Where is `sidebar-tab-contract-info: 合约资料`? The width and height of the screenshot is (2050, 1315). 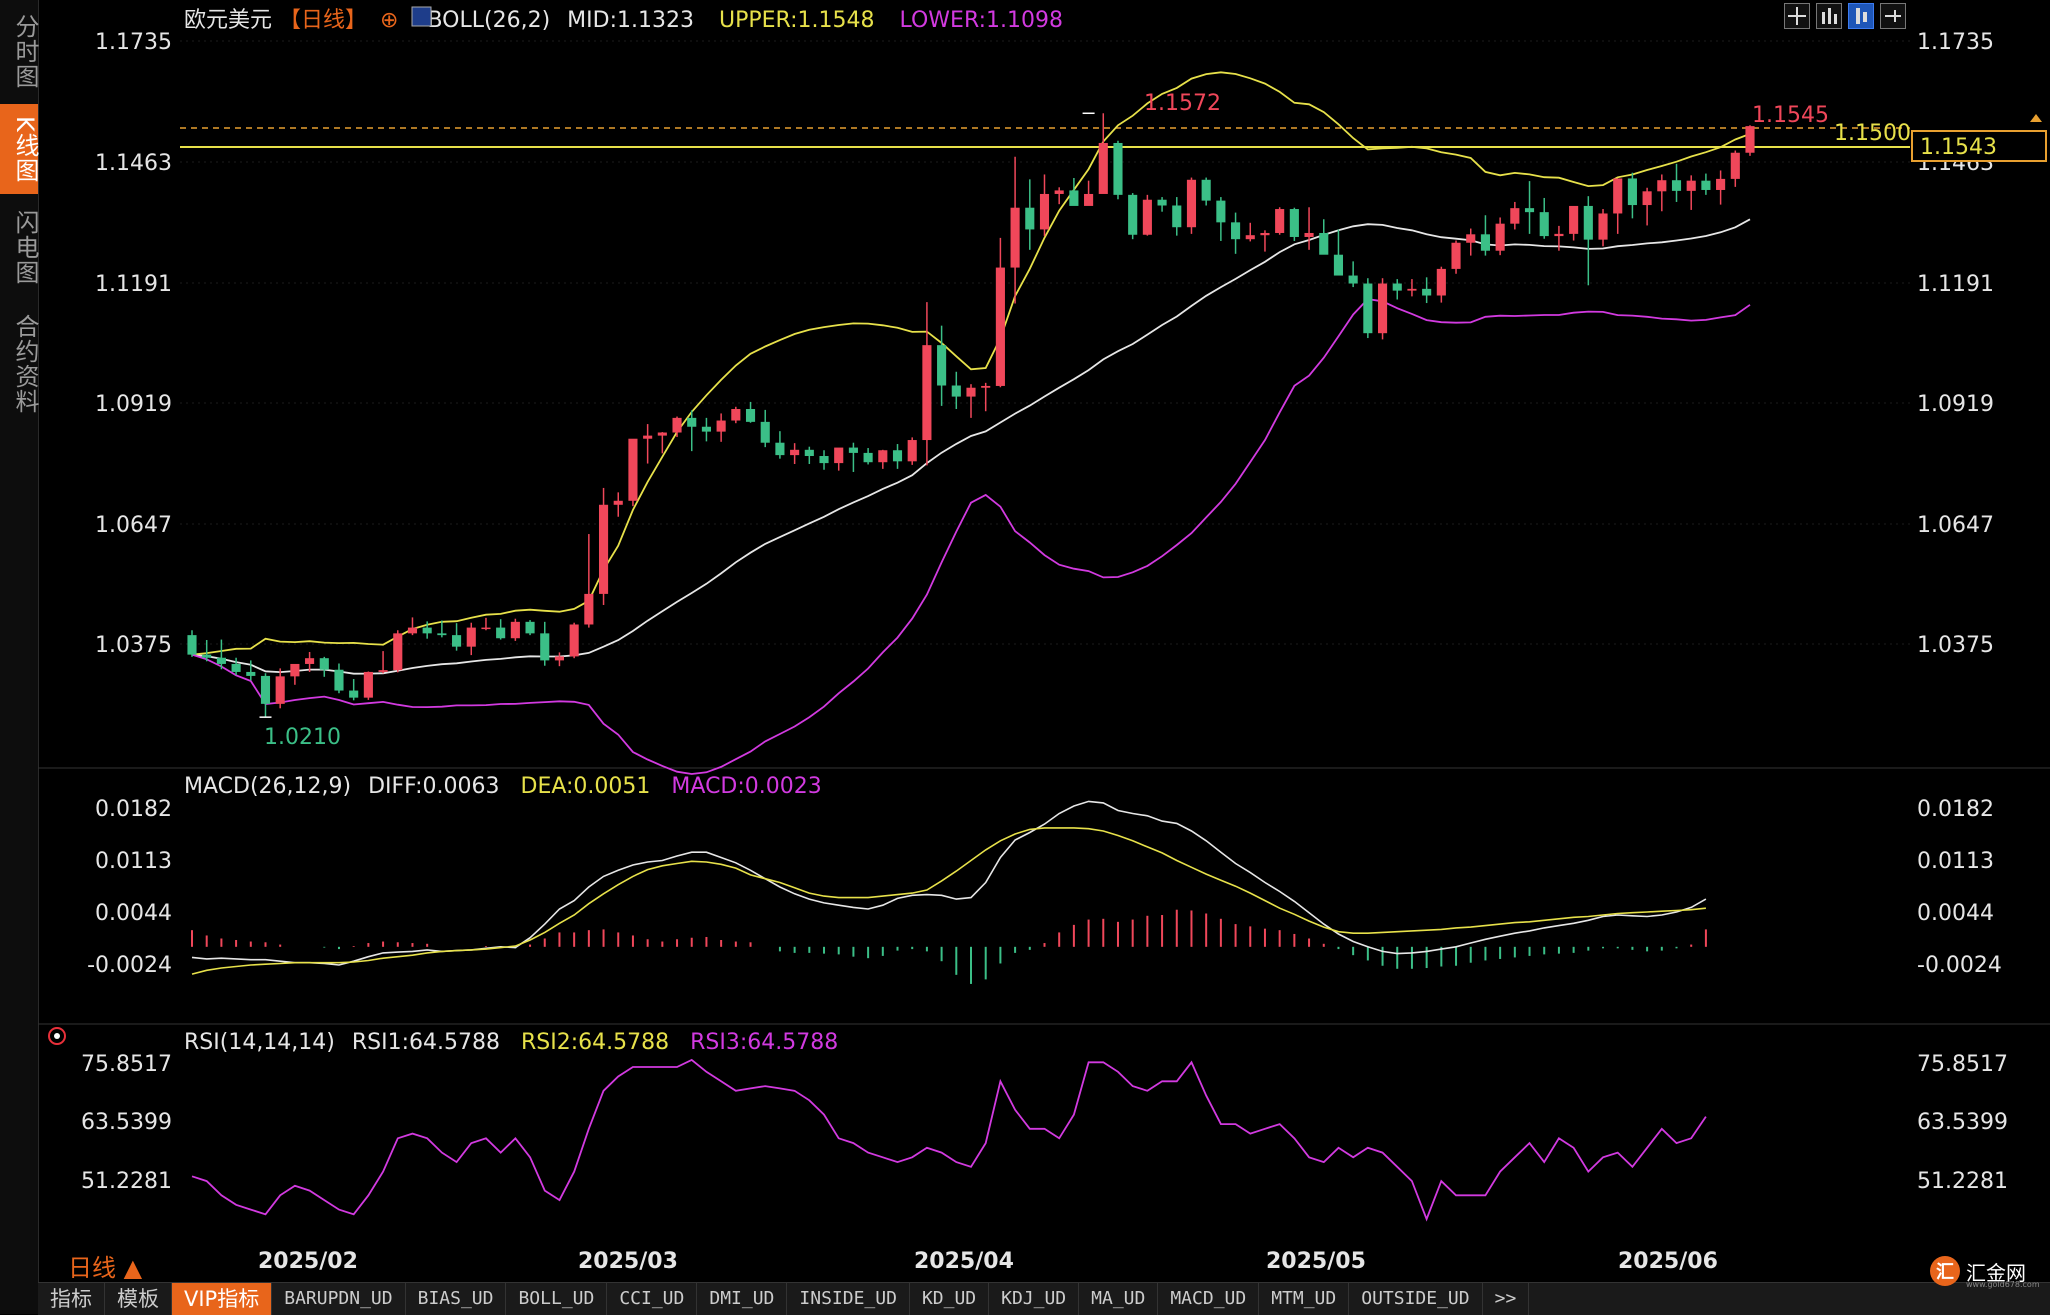
sidebar-tab-contract-info: 合约资料 is located at coordinates (25, 364).